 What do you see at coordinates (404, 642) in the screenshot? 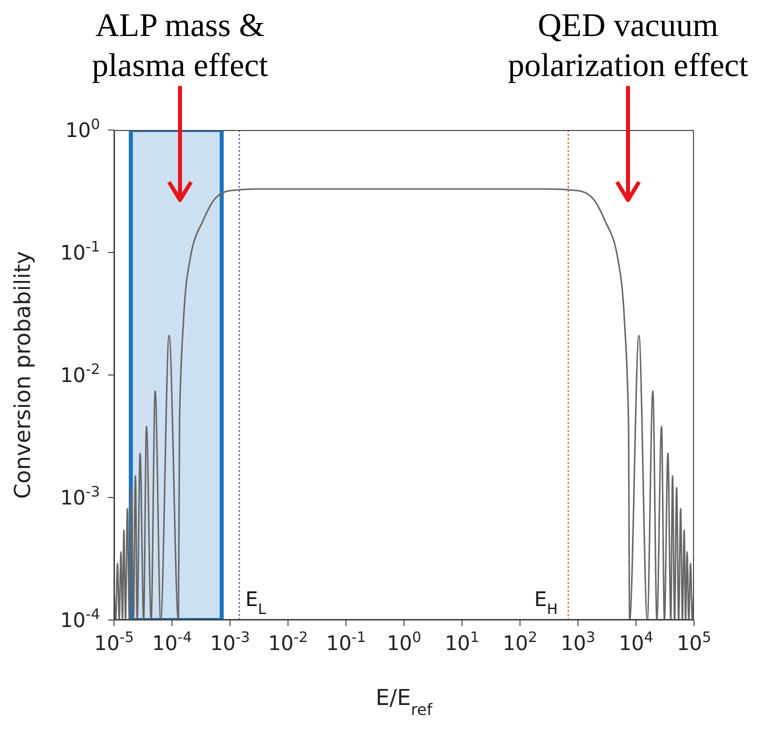
I see `x-tick-label: 10$^{0}$` at bounding box center [404, 642].